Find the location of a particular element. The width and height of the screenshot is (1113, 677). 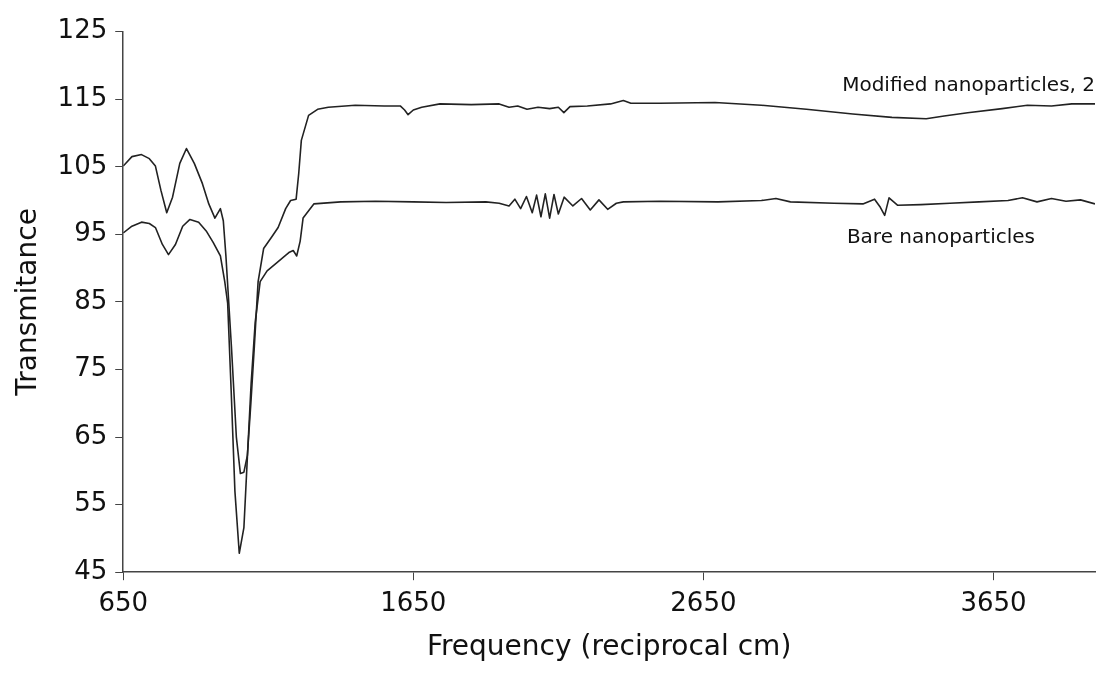

y-tick-label: 105 is located at coordinates (82, 164).